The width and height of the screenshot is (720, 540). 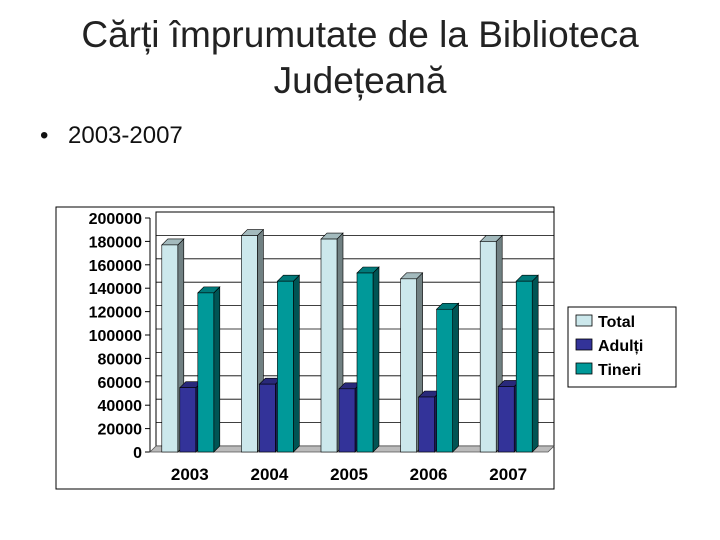 I want to click on x-tick-label: 2003, so click(x=190, y=474).